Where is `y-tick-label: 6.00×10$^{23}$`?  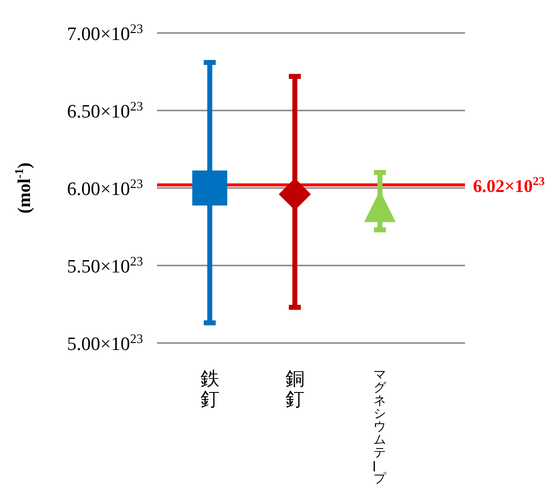
y-tick-label: 6.00×10$^{23}$ is located at coordinates (105, 188).